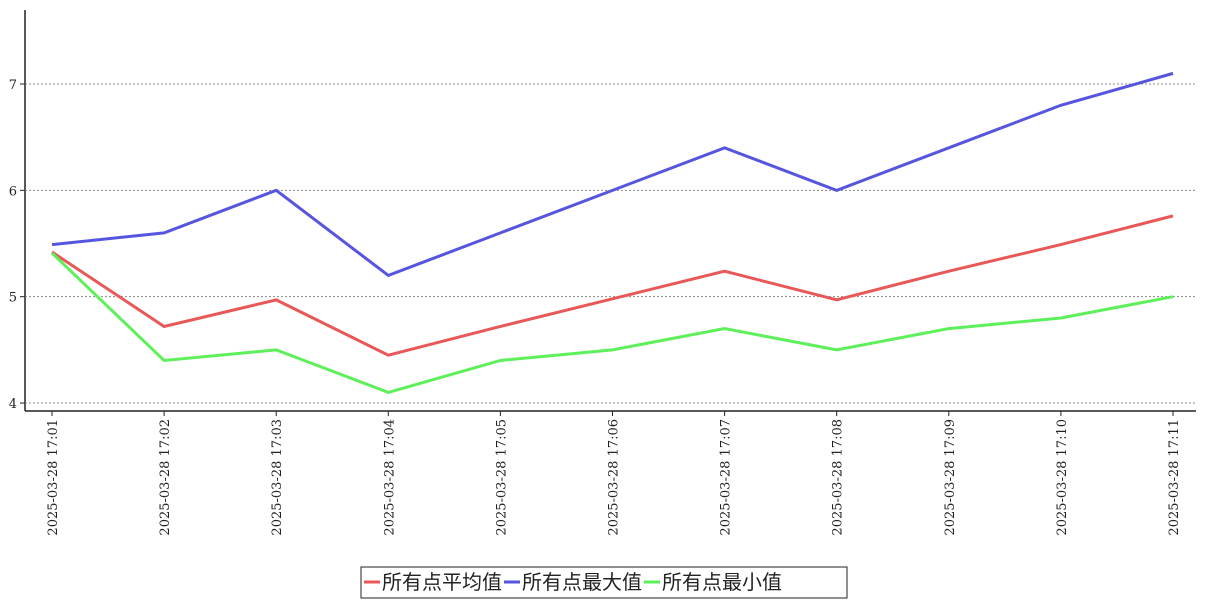 Image resolution: width=1207 pixels, height=604 pixels. What do you see at coordinates (838, 477) in the screenshot?
I see `x-tick-label: 2025-03-28 17:08` at bounding box center [838, 477].